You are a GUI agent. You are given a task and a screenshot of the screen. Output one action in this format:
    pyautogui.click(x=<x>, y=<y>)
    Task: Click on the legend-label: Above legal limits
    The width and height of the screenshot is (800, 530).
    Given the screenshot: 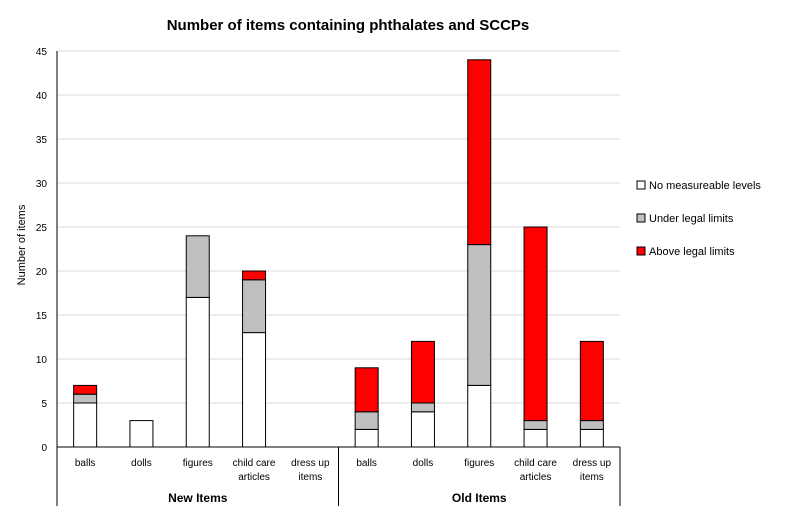 What is the action you would take?
    pyautogui.click(x=692, y=252)
    